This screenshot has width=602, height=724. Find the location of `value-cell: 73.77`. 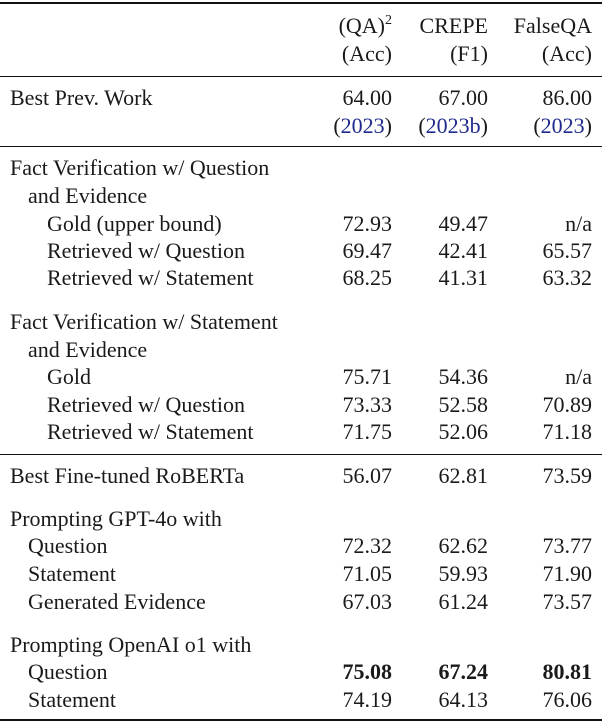

value-cell: 73.77 is located at coordinates (567, 545).